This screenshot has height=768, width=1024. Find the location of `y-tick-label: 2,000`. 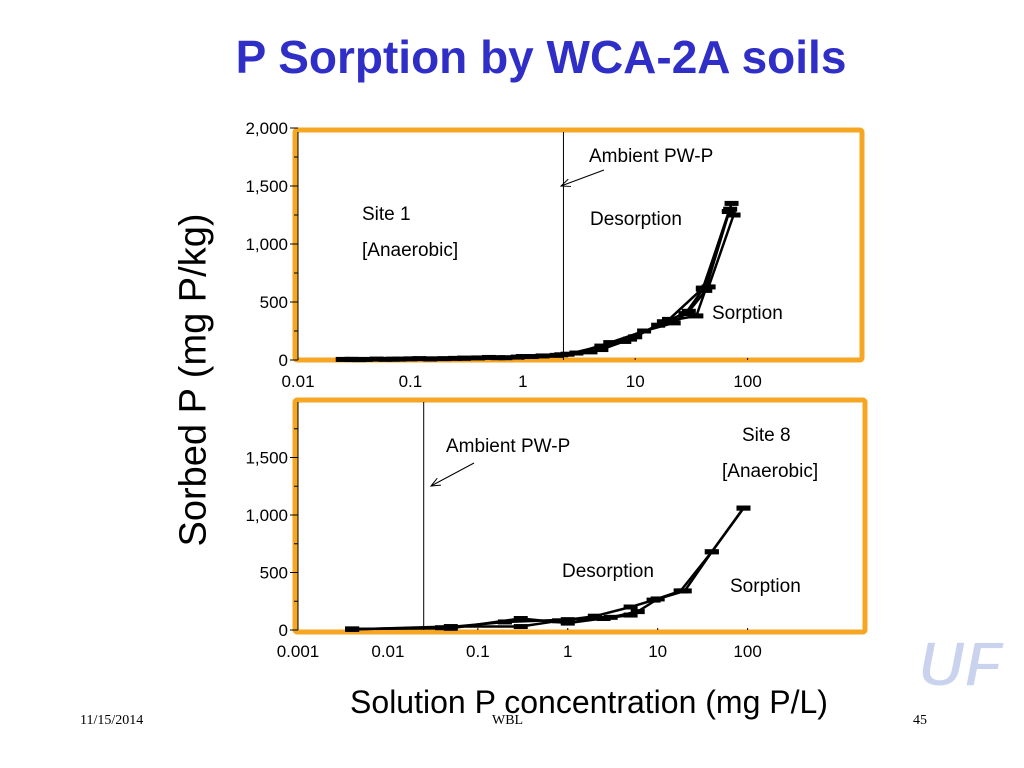

y-tick-label: 2,000 is located at coordinates (266, 128).